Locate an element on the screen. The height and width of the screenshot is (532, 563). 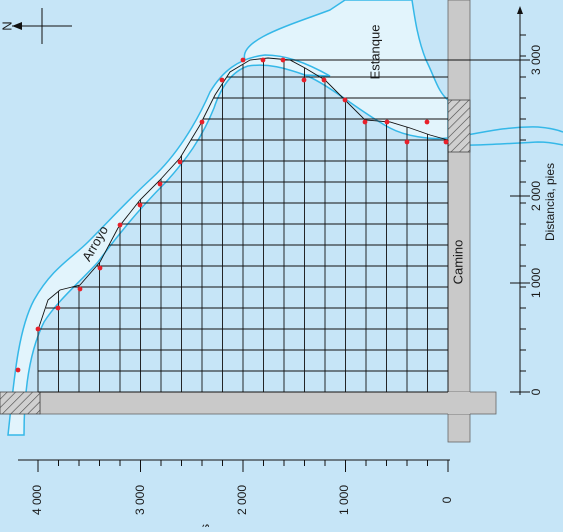
right-axis-tick-label: 2 000 is located at coordinates (536, 196).